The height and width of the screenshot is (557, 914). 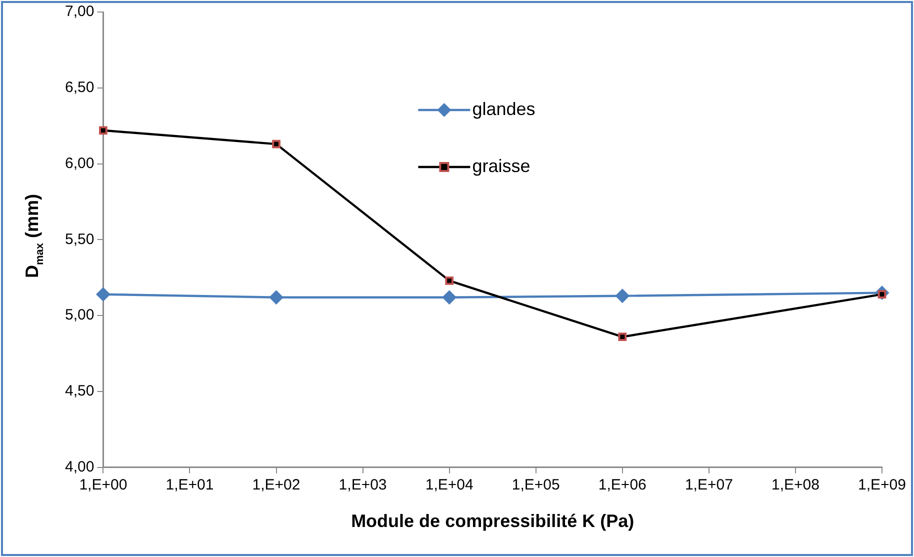 What do you see at coordinates (79, 391) in the screenshot?
I see `y-tick-label: 4,50` at bounding box center [79, 391].